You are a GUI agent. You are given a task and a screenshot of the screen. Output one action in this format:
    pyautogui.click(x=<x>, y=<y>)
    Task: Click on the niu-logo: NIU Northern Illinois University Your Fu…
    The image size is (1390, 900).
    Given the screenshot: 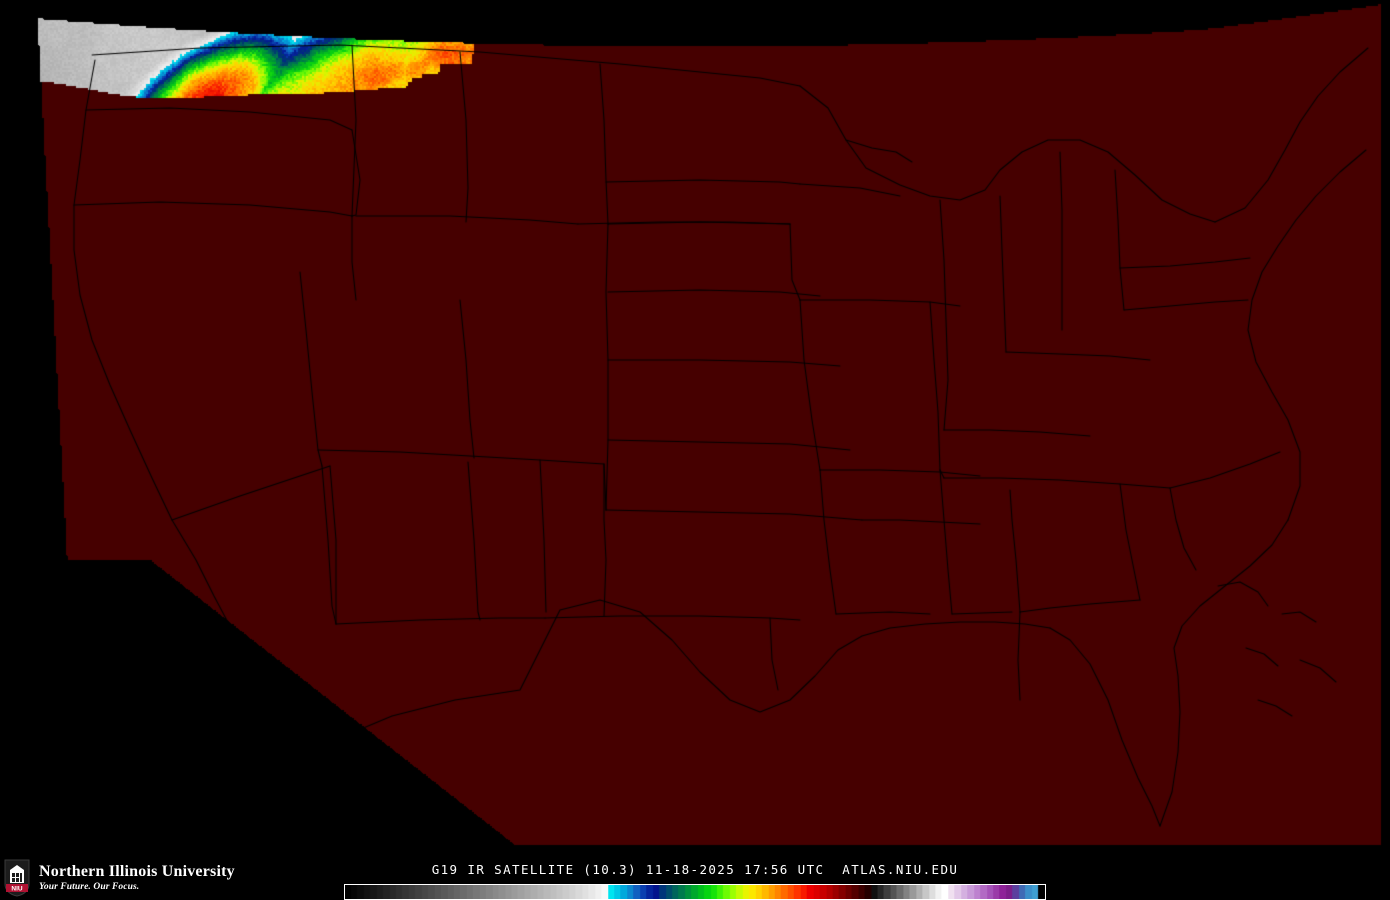 What is the action you would take?
    pyautogui.click(x=119, y=878)
    